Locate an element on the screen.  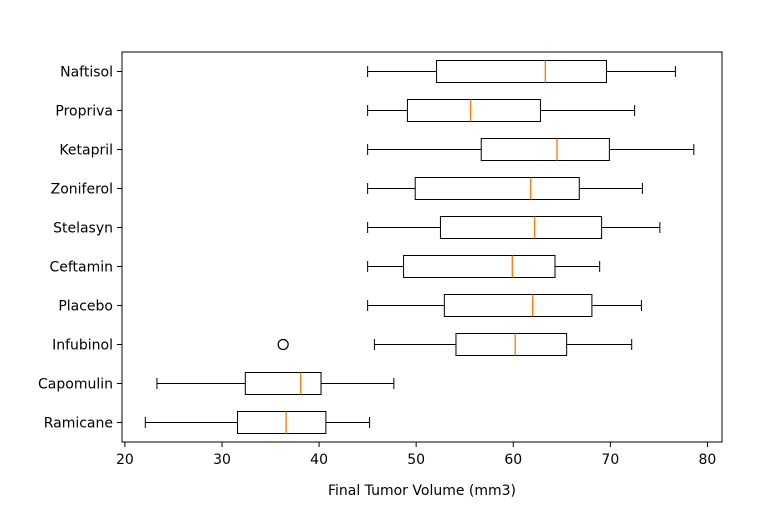
y-tick-label: Ceftamin is located at coordinates (81, 268).